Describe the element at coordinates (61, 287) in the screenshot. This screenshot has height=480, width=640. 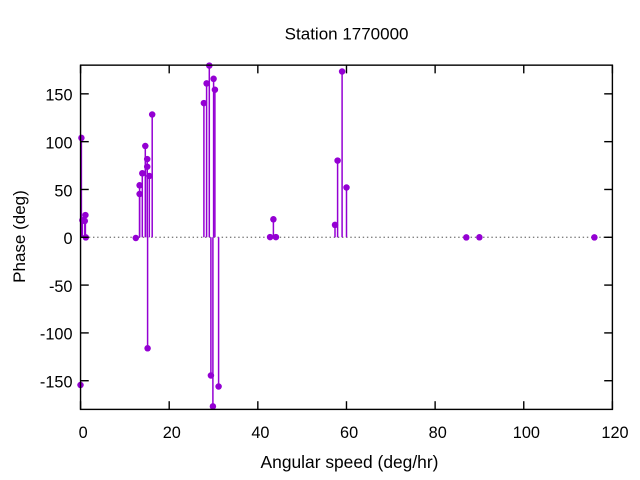
I see `svg-text: -50` at that location.